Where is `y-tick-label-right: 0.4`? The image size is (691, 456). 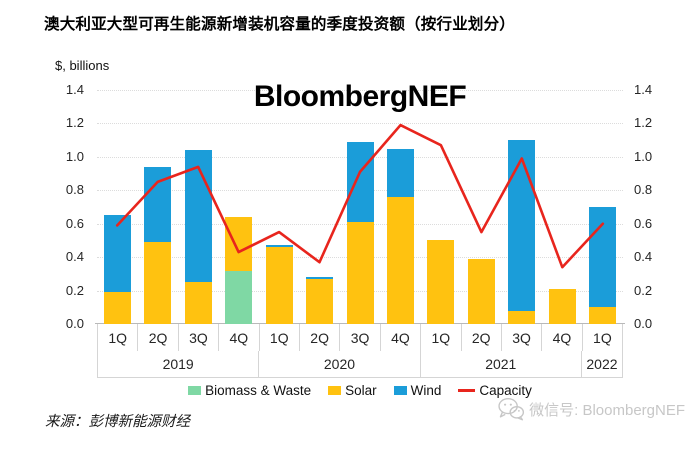 y-tick-label-right: 0.4 is located at coordinates (643, 257).